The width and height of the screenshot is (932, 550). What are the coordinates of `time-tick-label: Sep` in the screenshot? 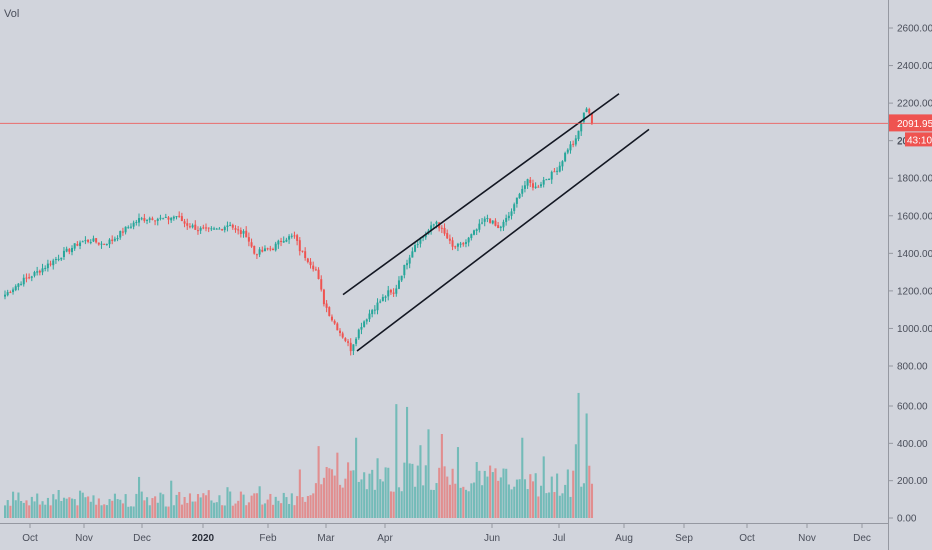 It's located at (684, 538).